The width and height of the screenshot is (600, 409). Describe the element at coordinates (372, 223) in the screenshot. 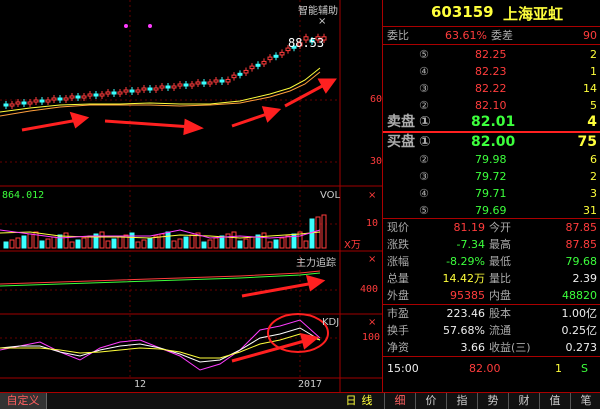

I see `volume-axis-tick: 10` at that location.